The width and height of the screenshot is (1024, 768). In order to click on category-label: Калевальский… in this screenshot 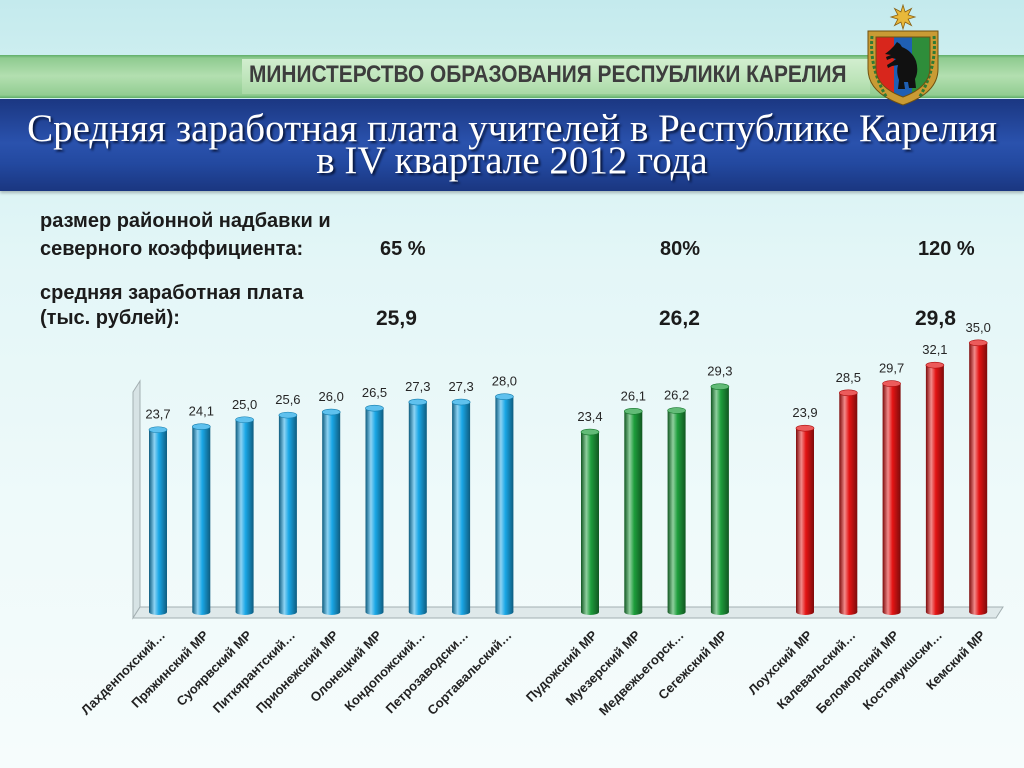, I will do `click(816, 670)`.